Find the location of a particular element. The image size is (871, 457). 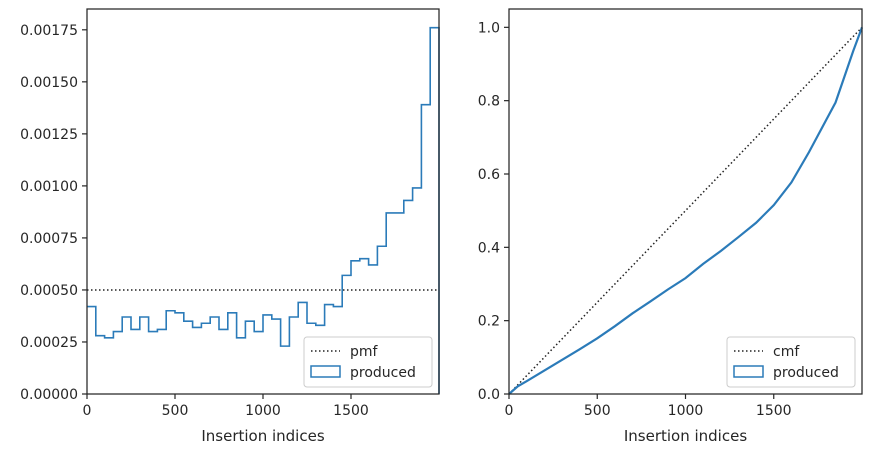

y-tick-label: 0.00075 is located at coordinates (49, 239).